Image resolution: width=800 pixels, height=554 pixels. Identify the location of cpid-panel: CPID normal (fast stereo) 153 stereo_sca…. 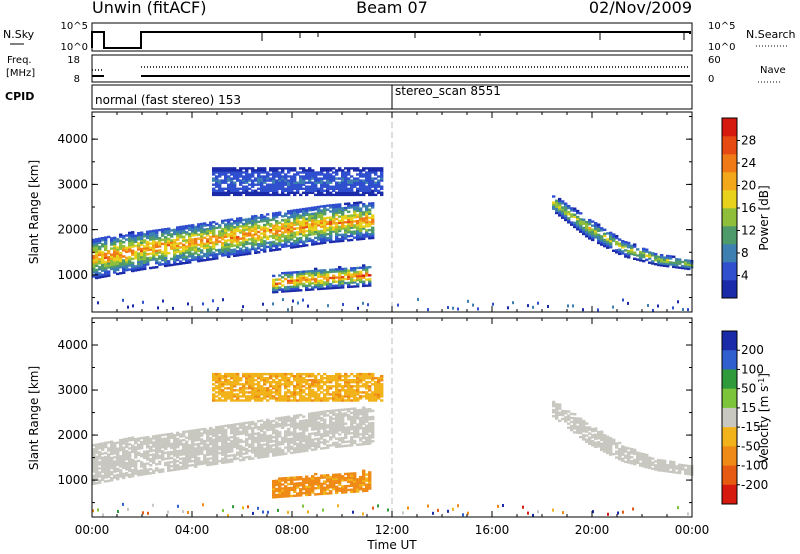
(349, 97).